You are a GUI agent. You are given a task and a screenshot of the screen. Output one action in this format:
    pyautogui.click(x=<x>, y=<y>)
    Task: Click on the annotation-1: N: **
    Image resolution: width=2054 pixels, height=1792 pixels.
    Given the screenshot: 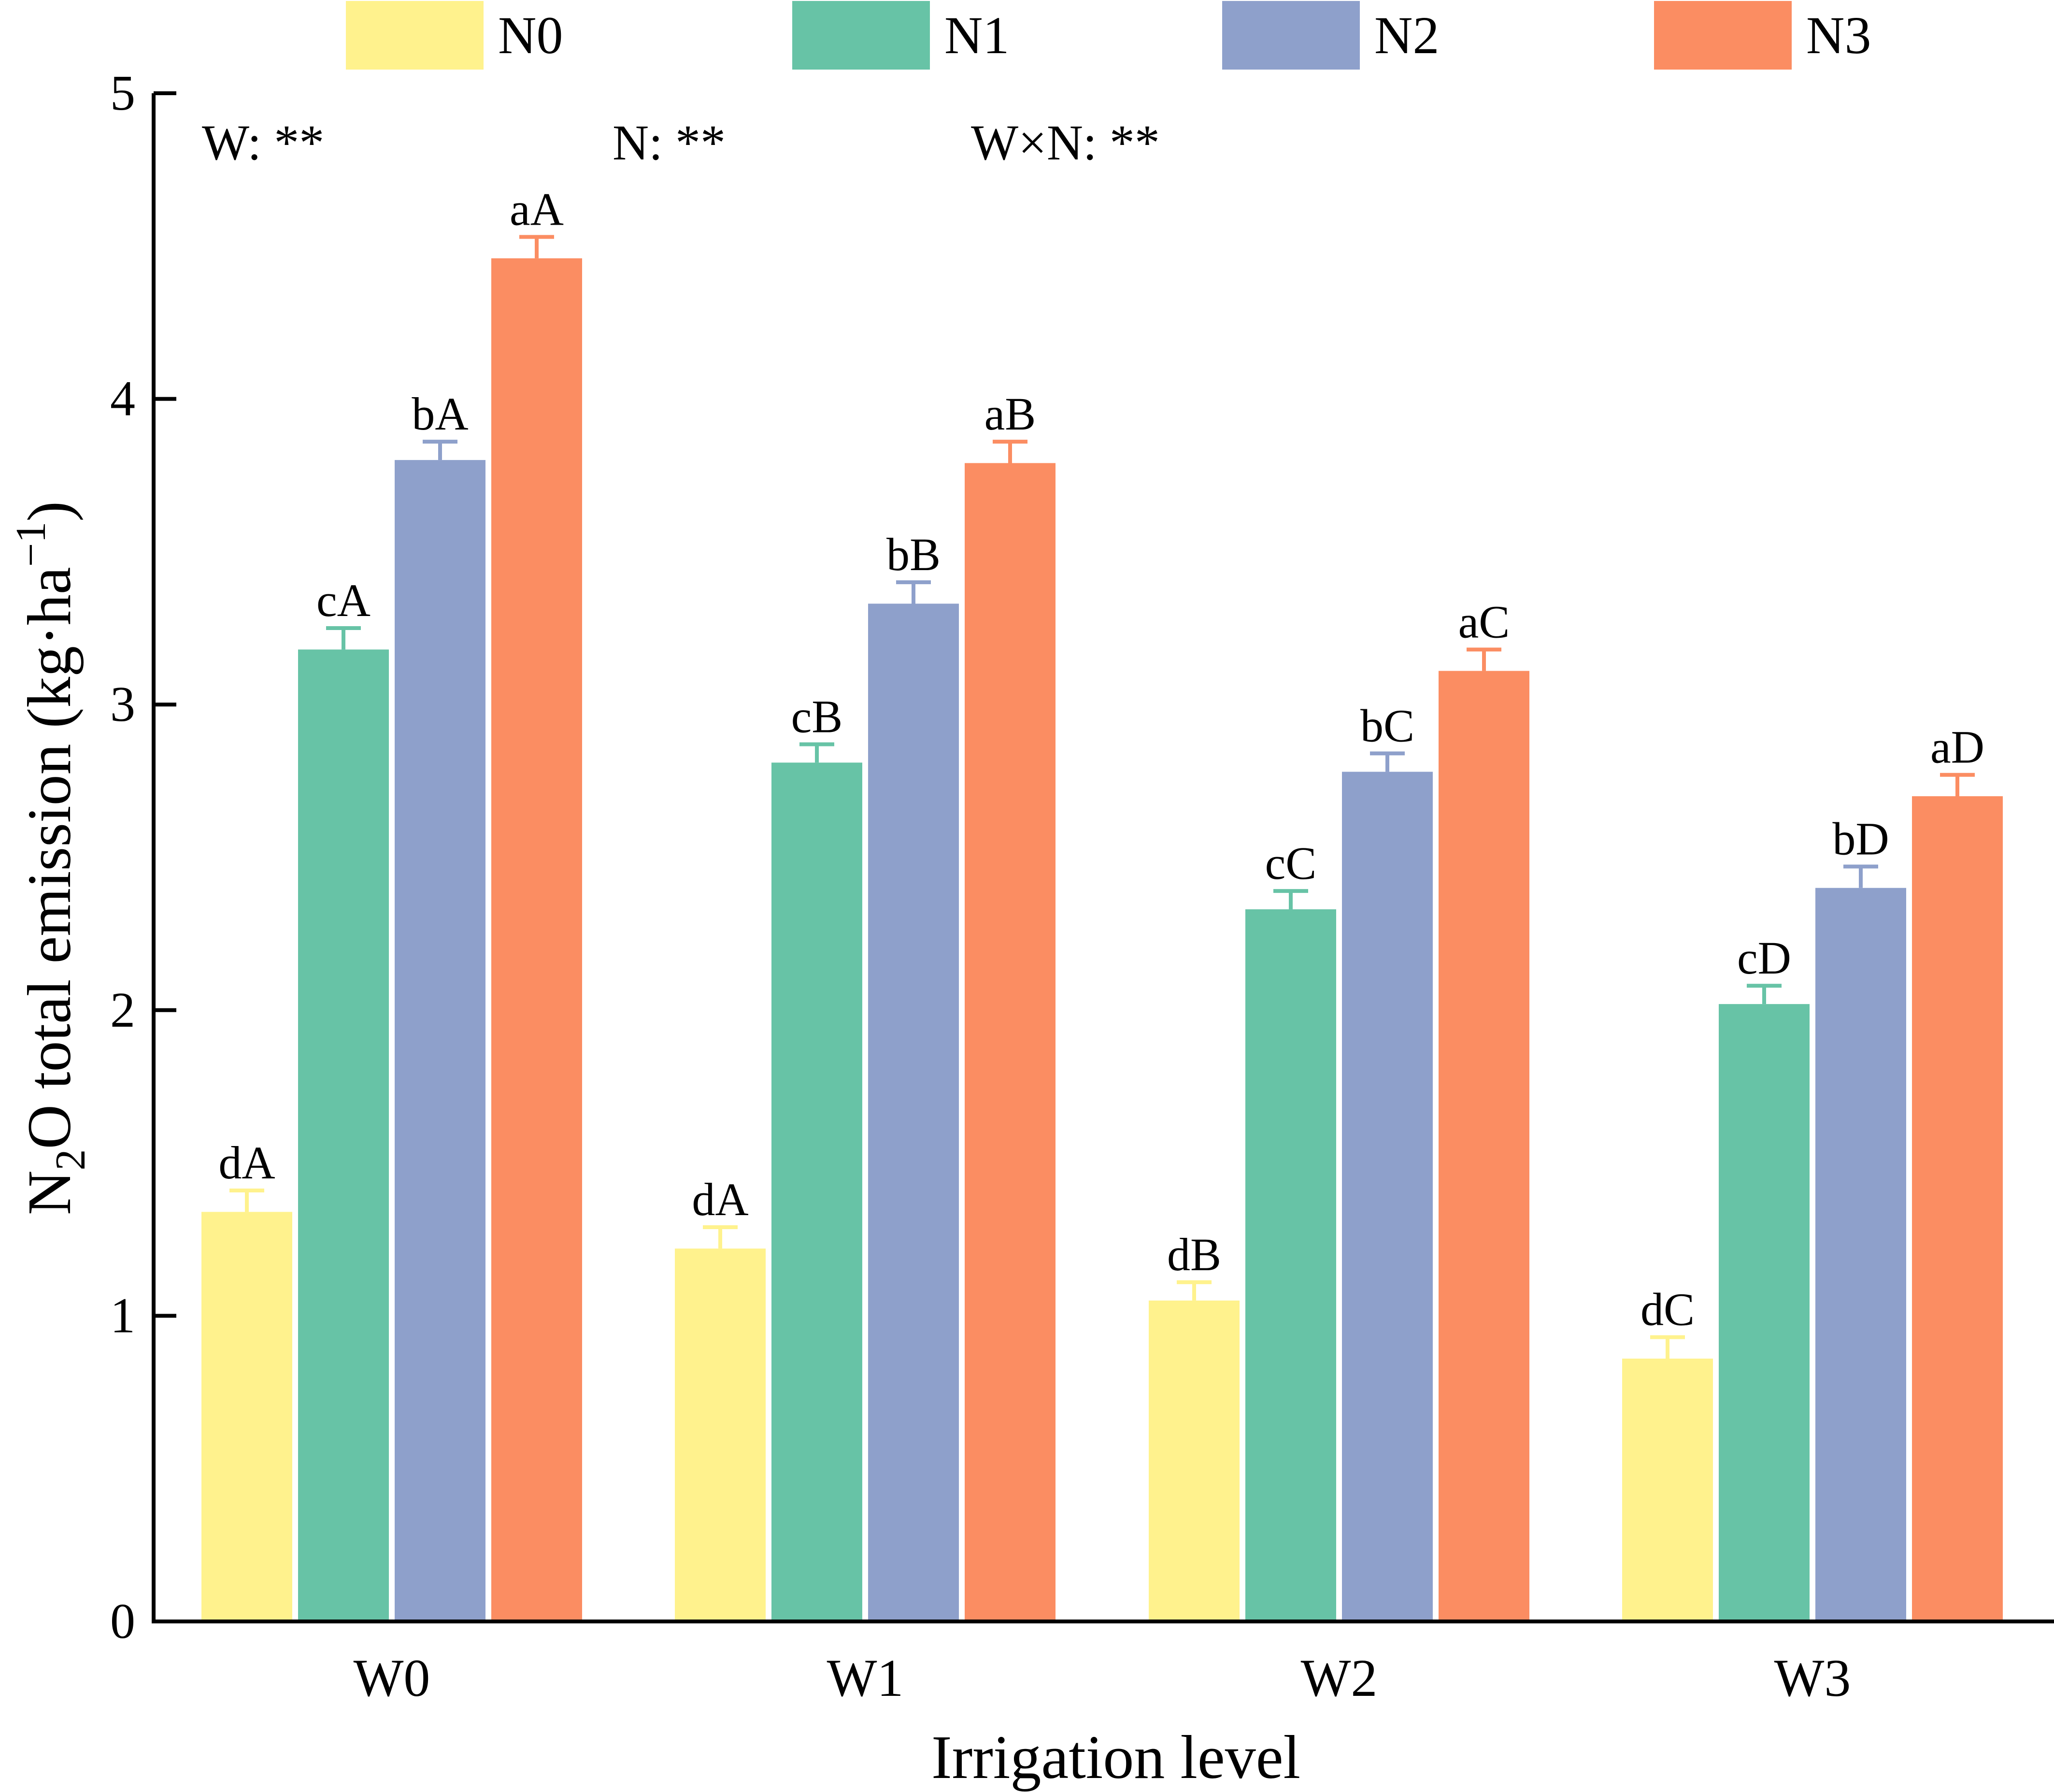 What is the action you would take?
    pyautogui.click(x=670, y=143)
    